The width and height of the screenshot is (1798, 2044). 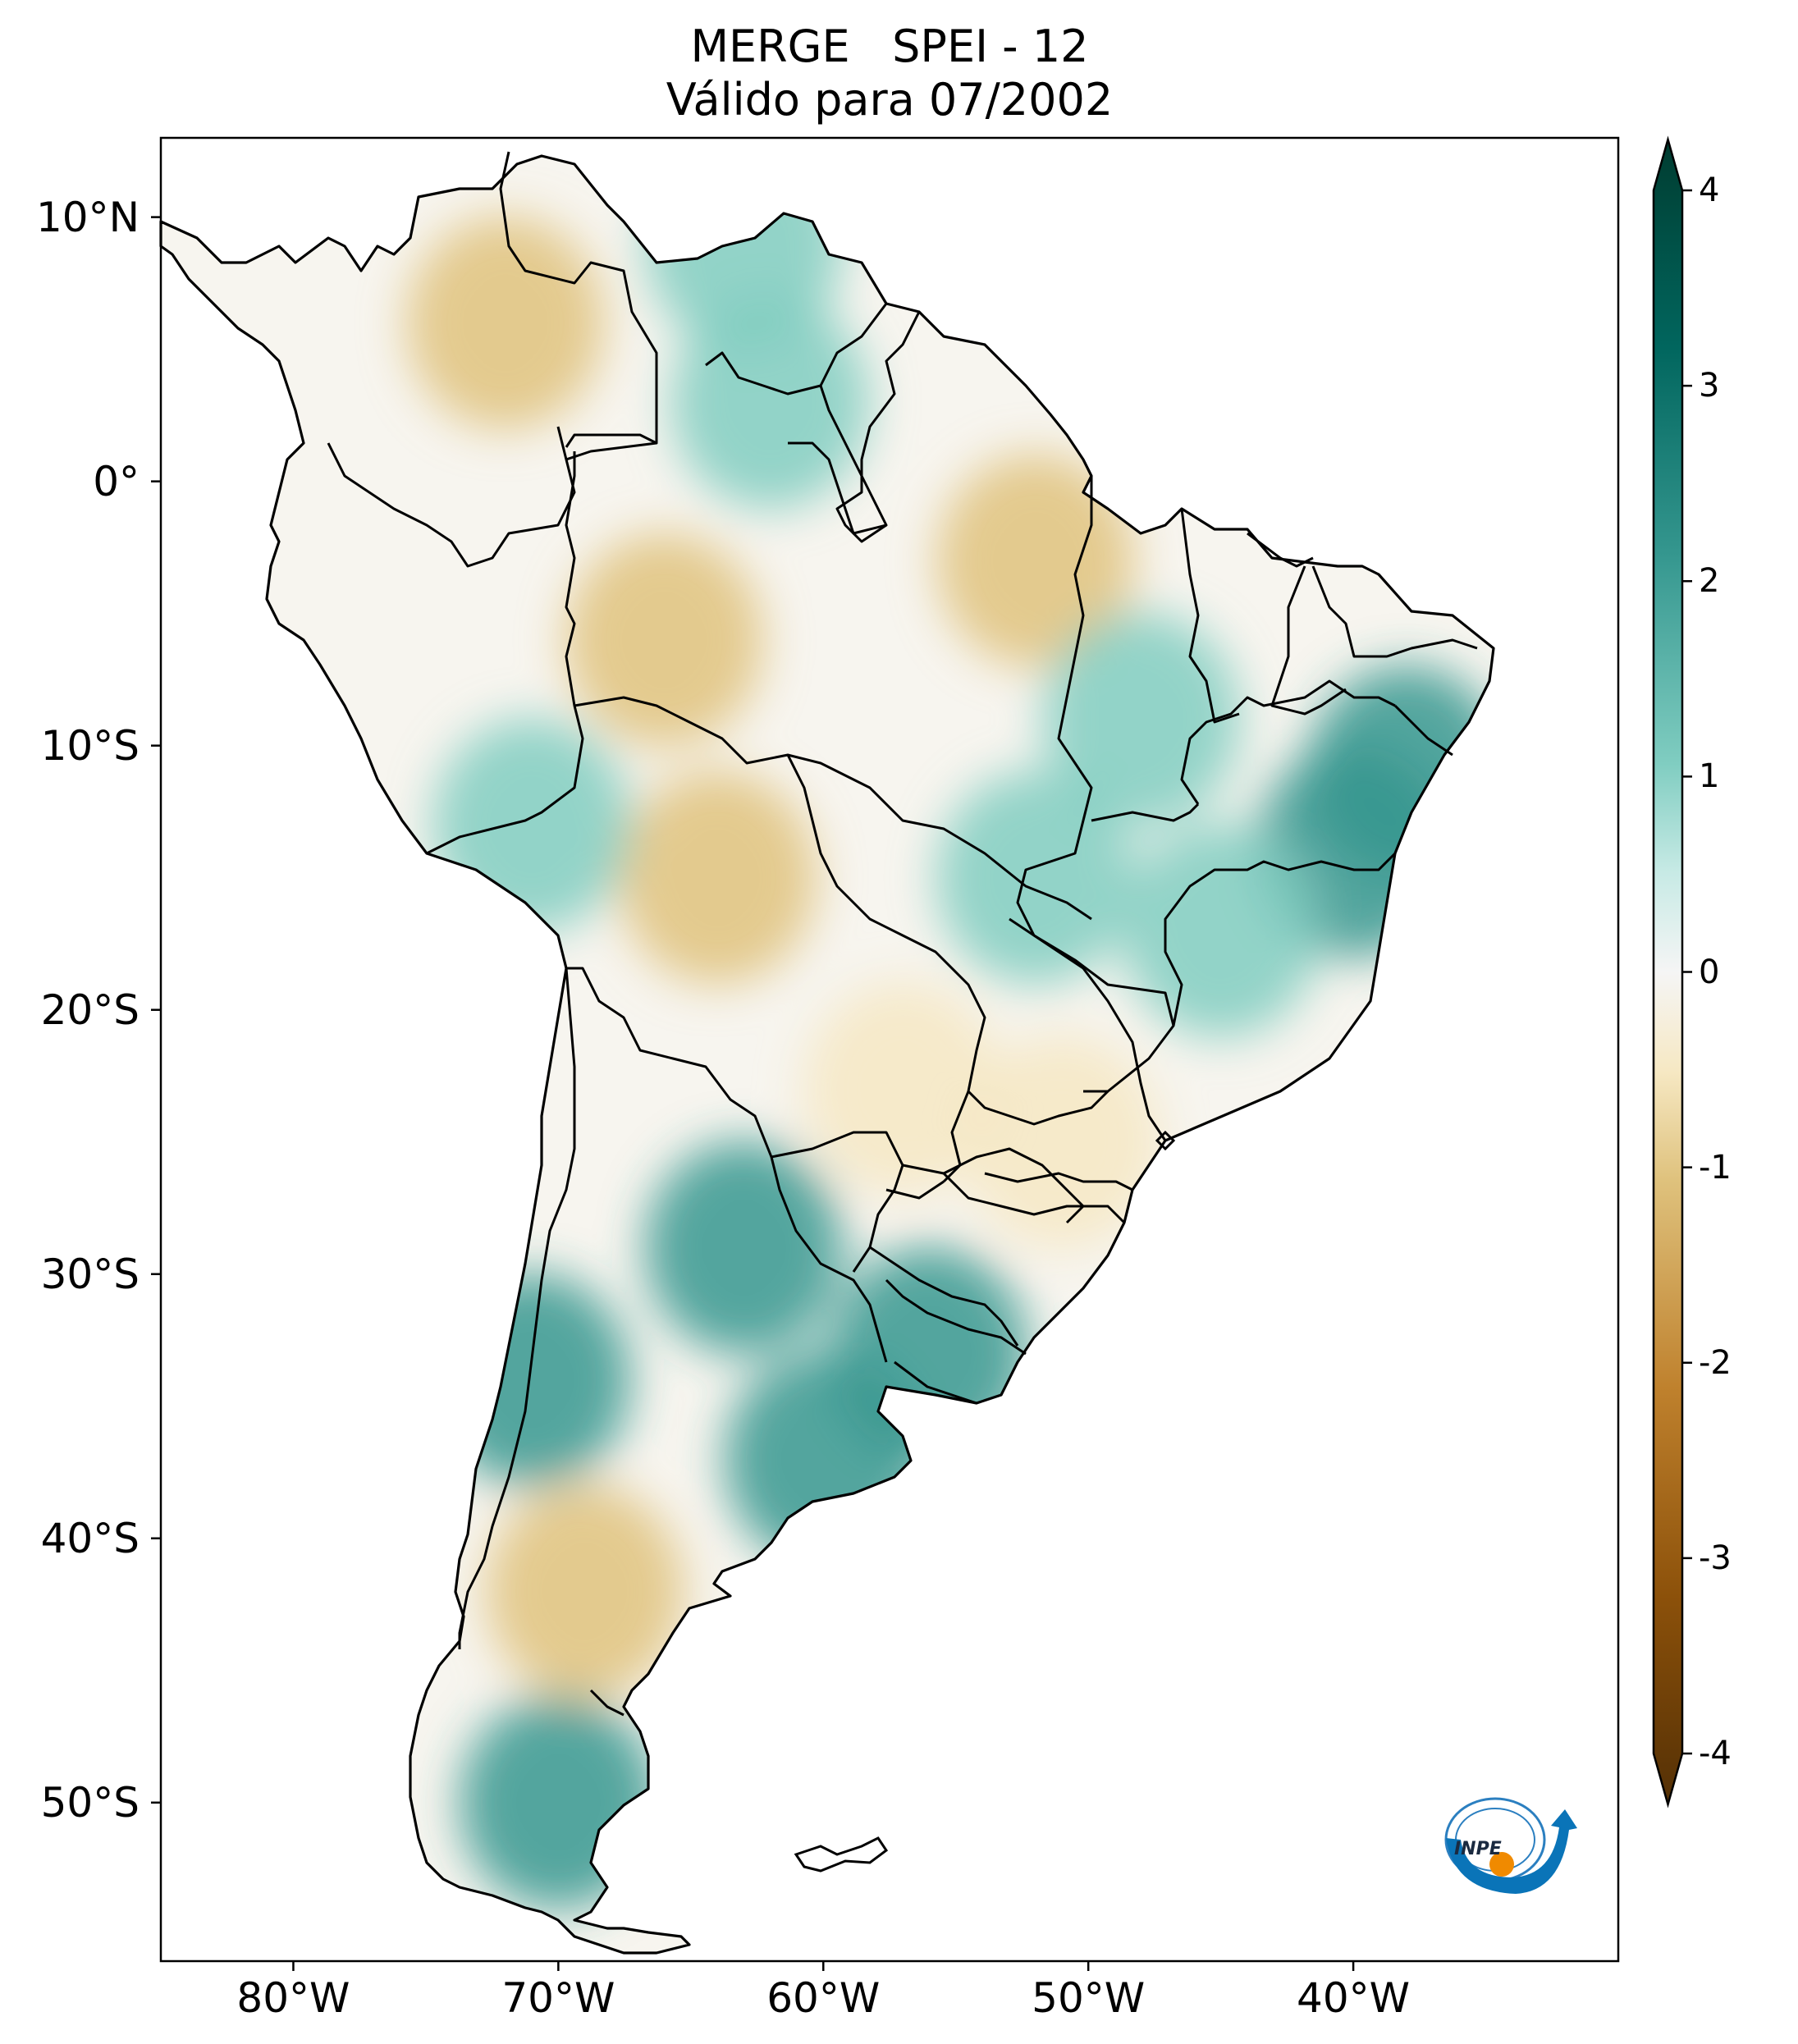 What do you see at coordinates (87, 217) in the screenshot?
I see `lat-tick-label: 10°N` at bounding box center [87, 217].